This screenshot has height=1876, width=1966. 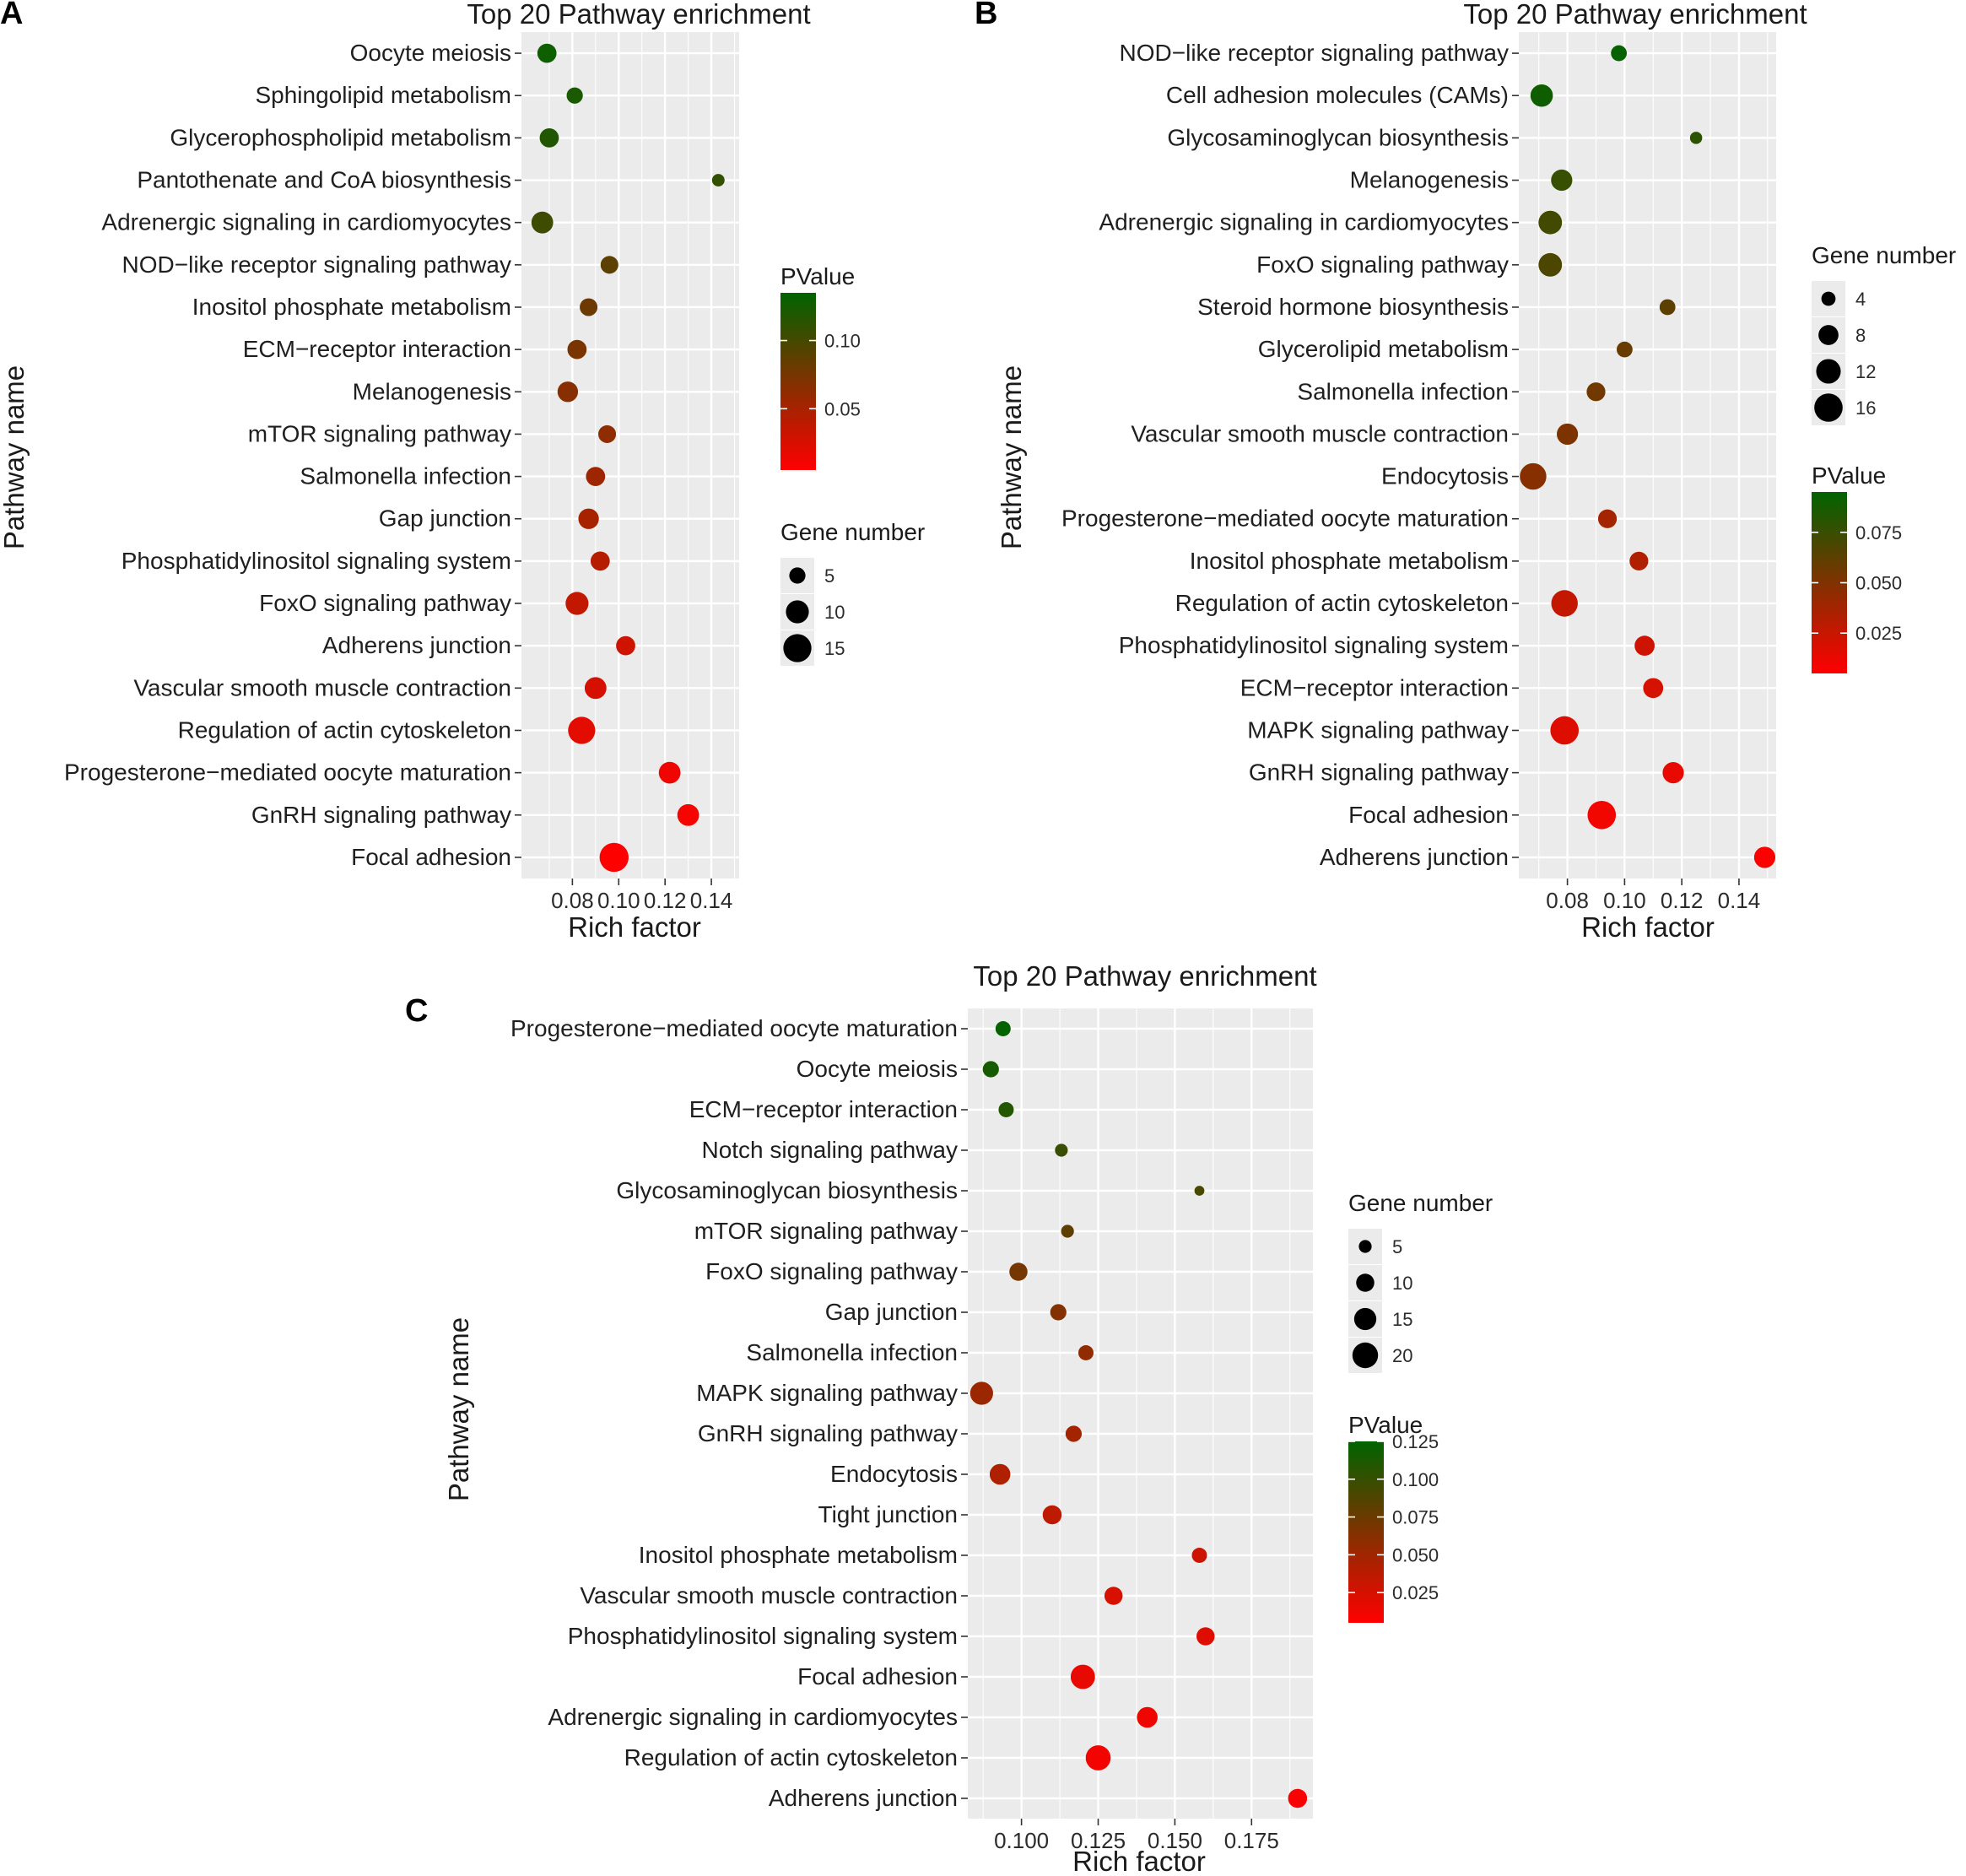 I want to click on x-tick-label: 0.10, so click(x=1624, y=900).